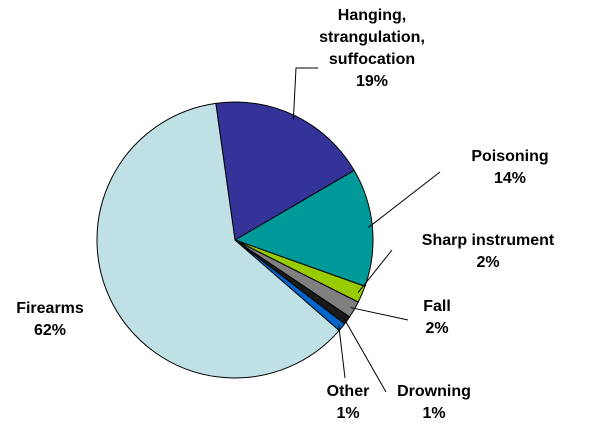 Image resolution: width=589 pixels, height=435 pixels. I want to click on category-label: Hanging, strangulation, suffocation, so click(372, 37).